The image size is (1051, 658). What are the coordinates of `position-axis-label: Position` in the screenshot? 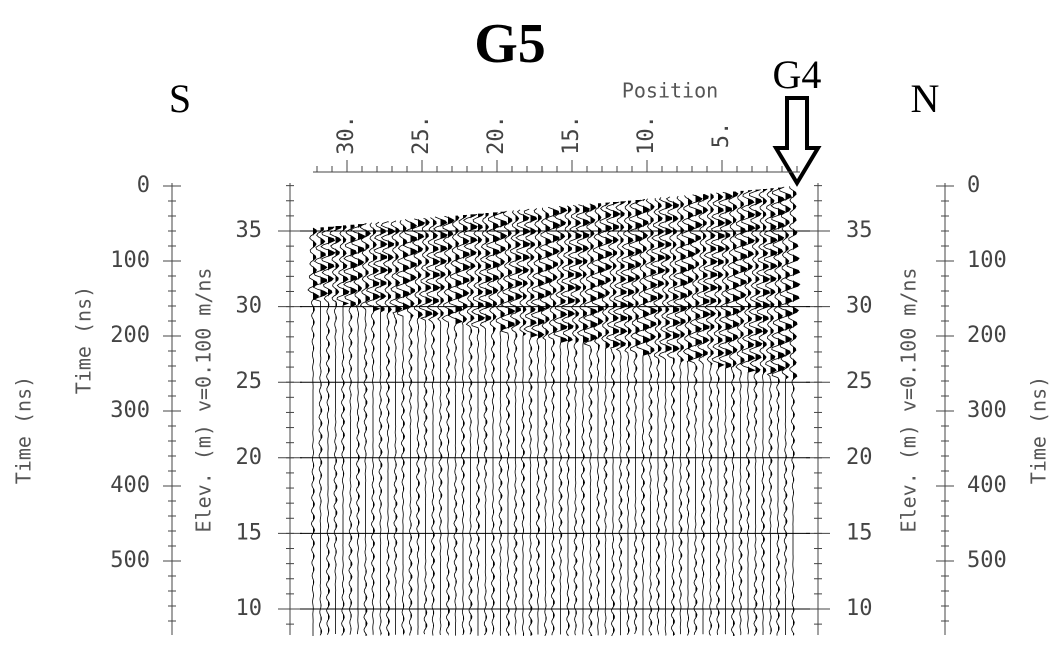 It's located at (670, 91).